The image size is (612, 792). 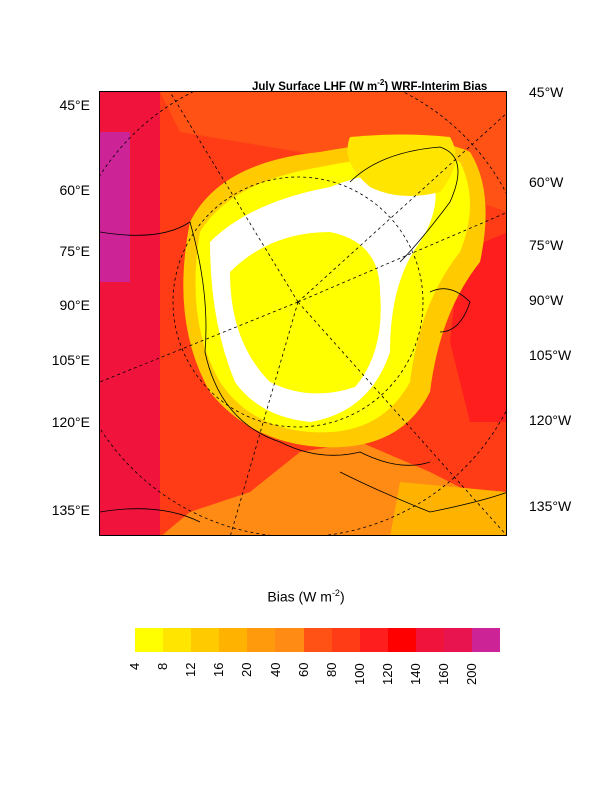 I want to click on lat-label-left: 120°E, so click(x=70, y=422).